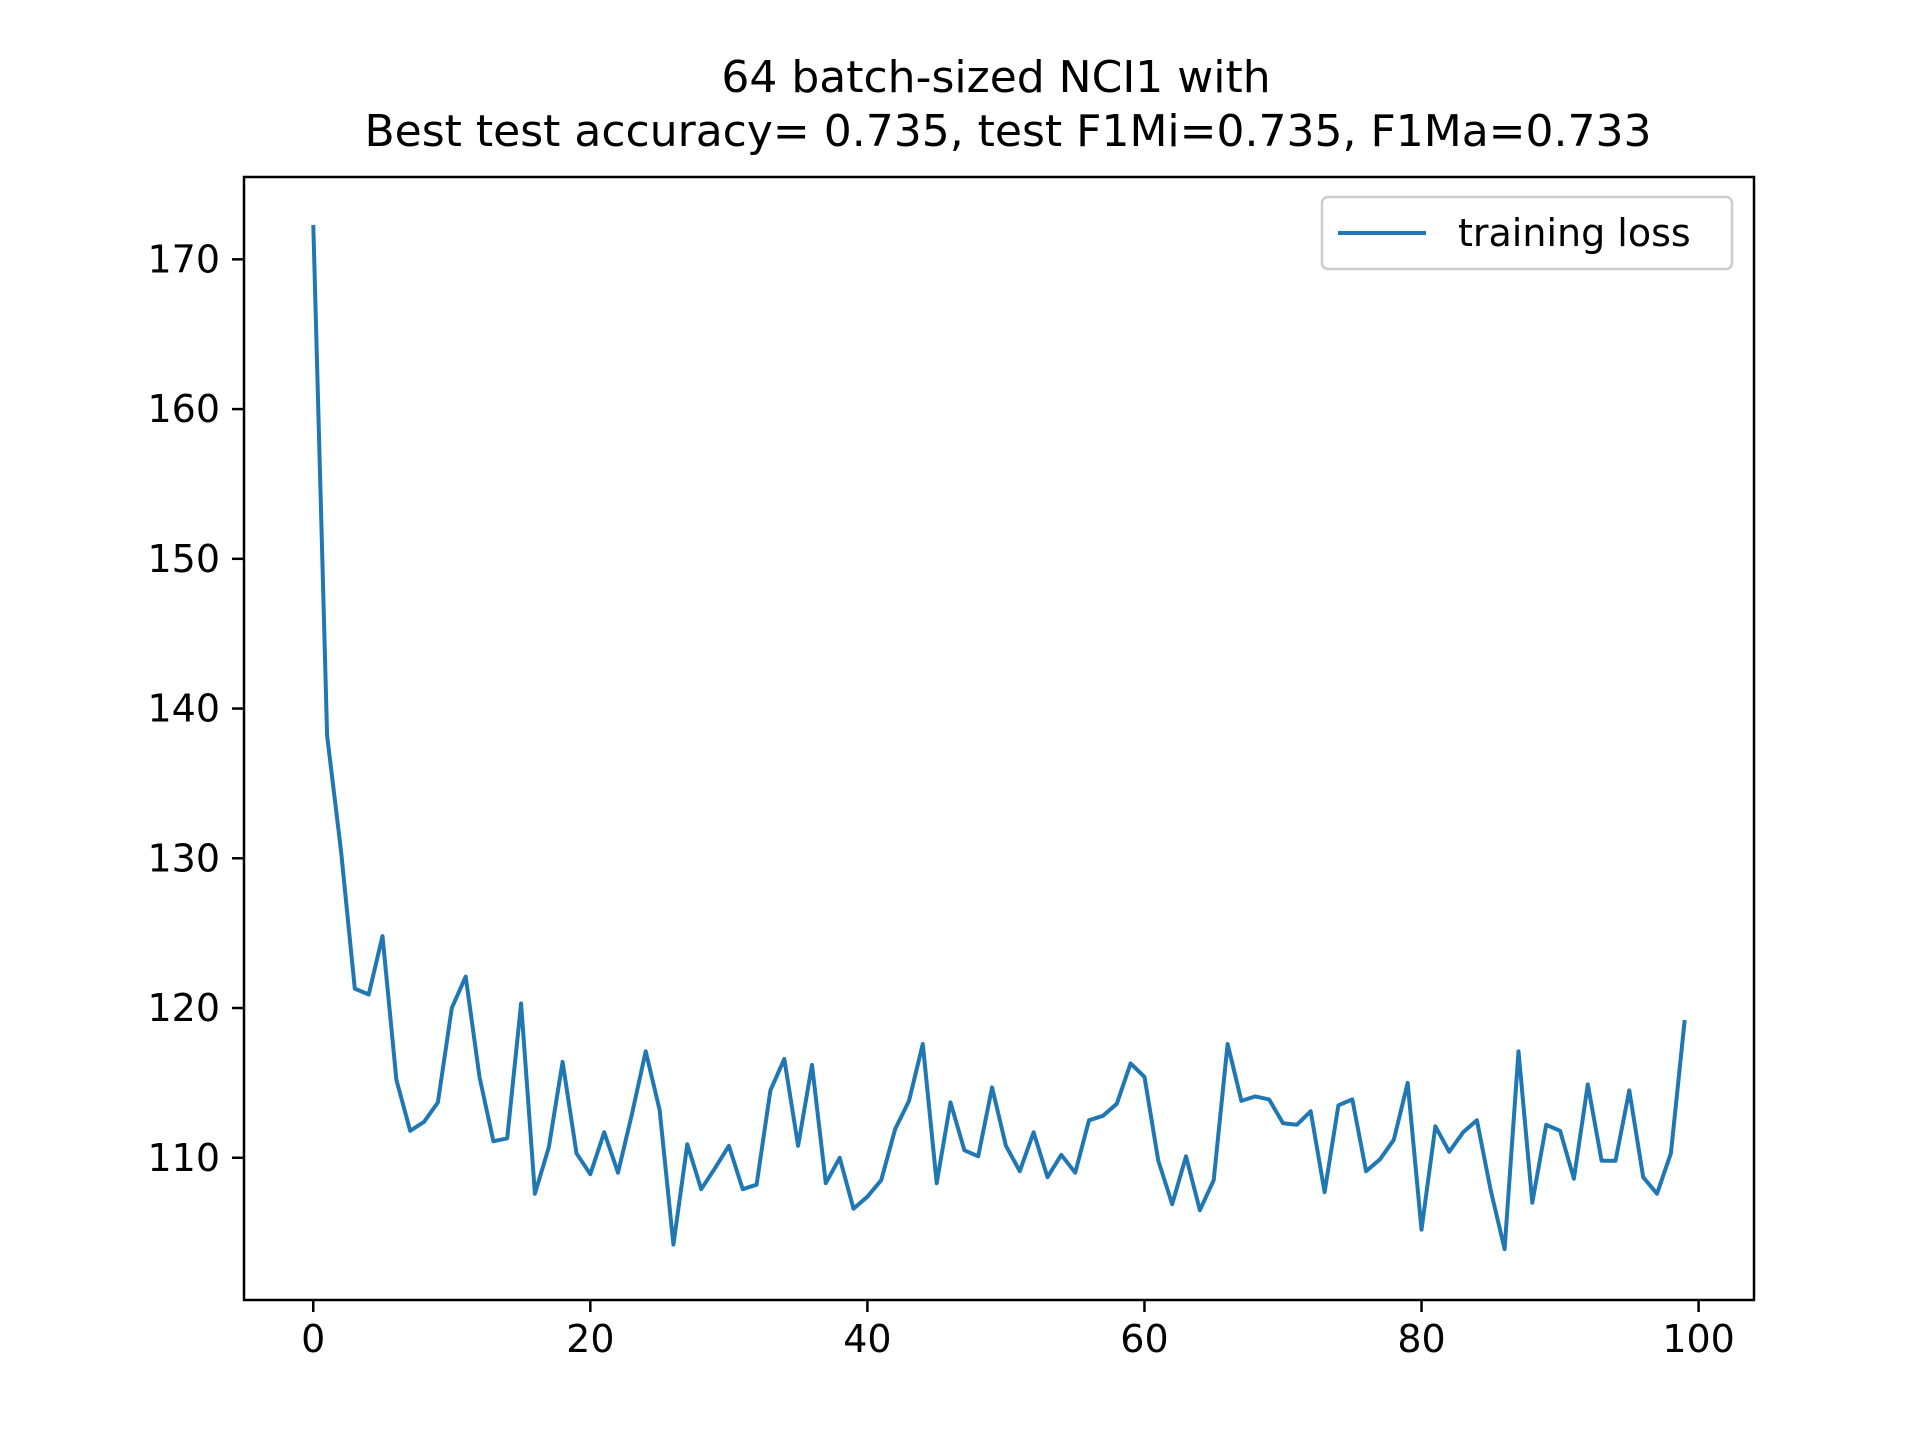  What do you see at coordinates (1144, 1339) in the screenshot?
I see `x-tick-label: 60` at bounding box center [1144, 1339].